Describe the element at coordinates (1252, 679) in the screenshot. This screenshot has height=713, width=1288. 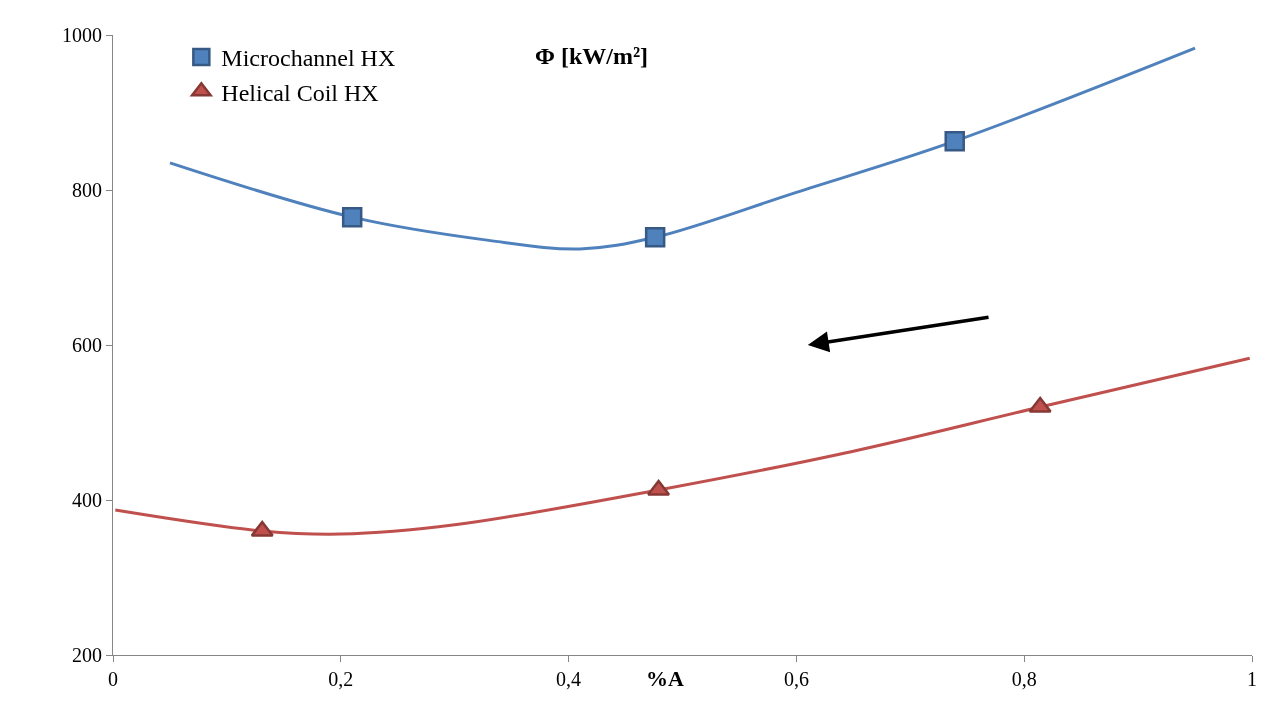
I see `x-tick-label: 1` at that location.